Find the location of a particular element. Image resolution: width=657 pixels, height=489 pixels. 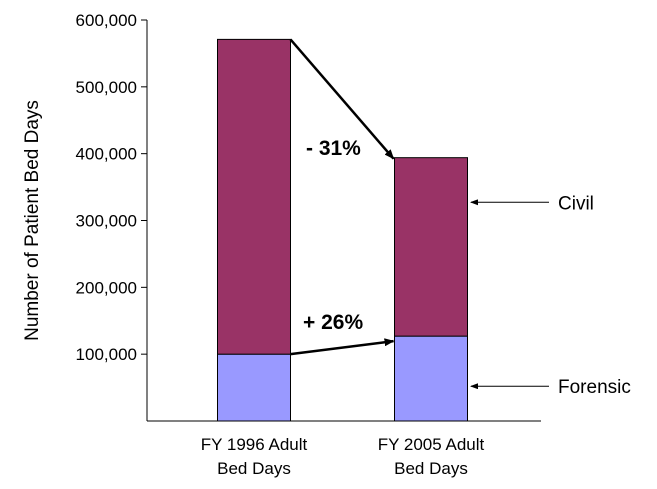

x-tick-label: FY 1996 Adult is located at coordinates (254, 444).